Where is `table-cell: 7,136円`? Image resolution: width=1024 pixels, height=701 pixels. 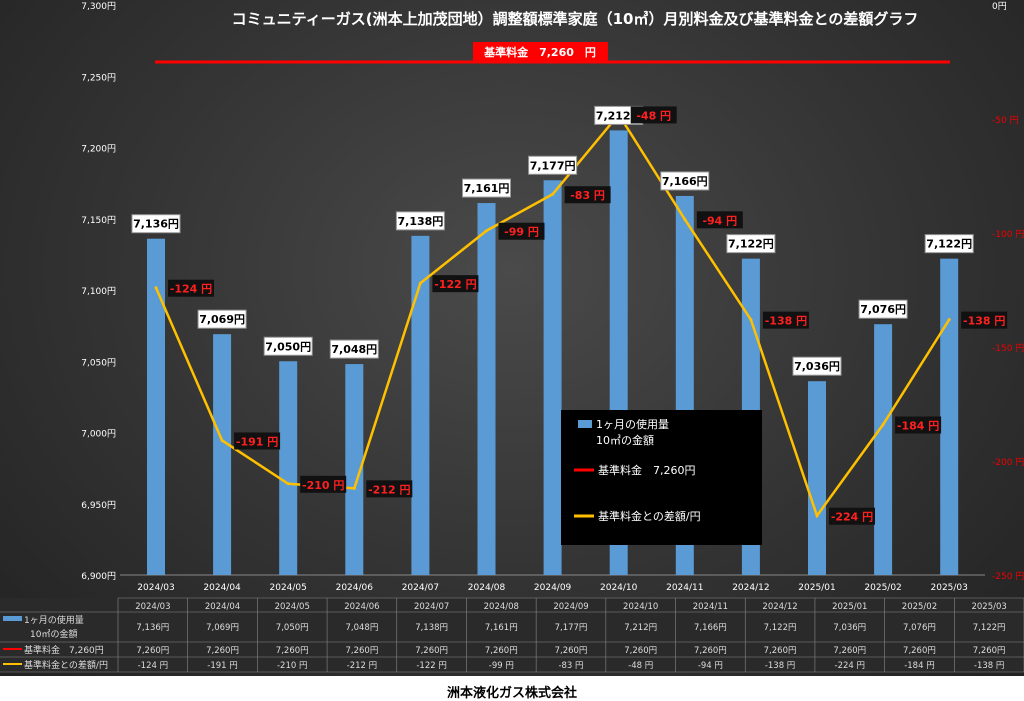 table-cell: 7,136円 is located at coordinates (152, 628).